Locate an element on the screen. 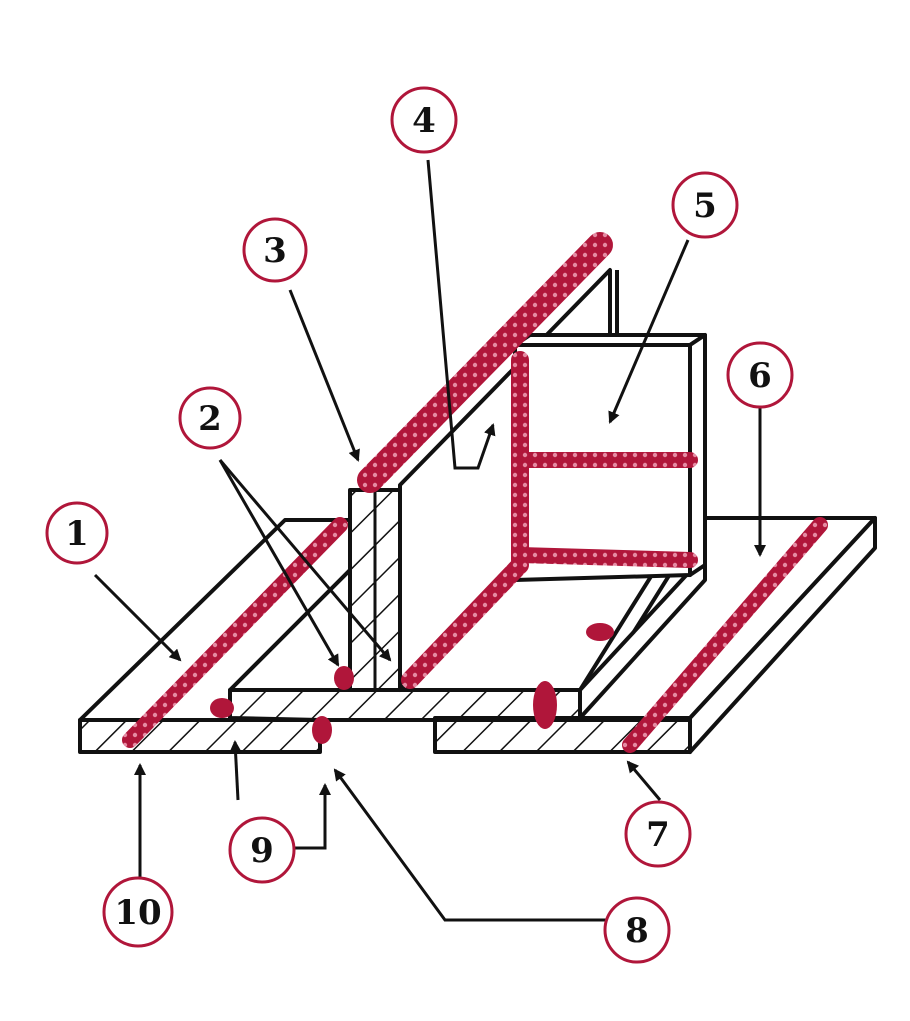 This screenshot has width=910, height=1021. callout-10: 10 is located at coordinates (138, 912).